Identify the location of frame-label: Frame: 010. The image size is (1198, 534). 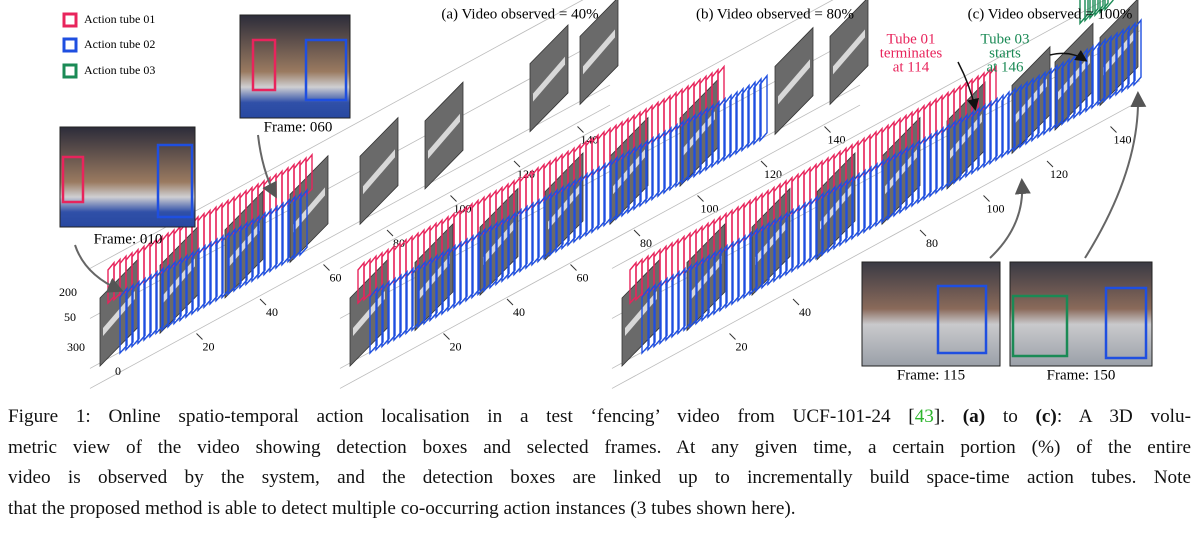
(128, 239).